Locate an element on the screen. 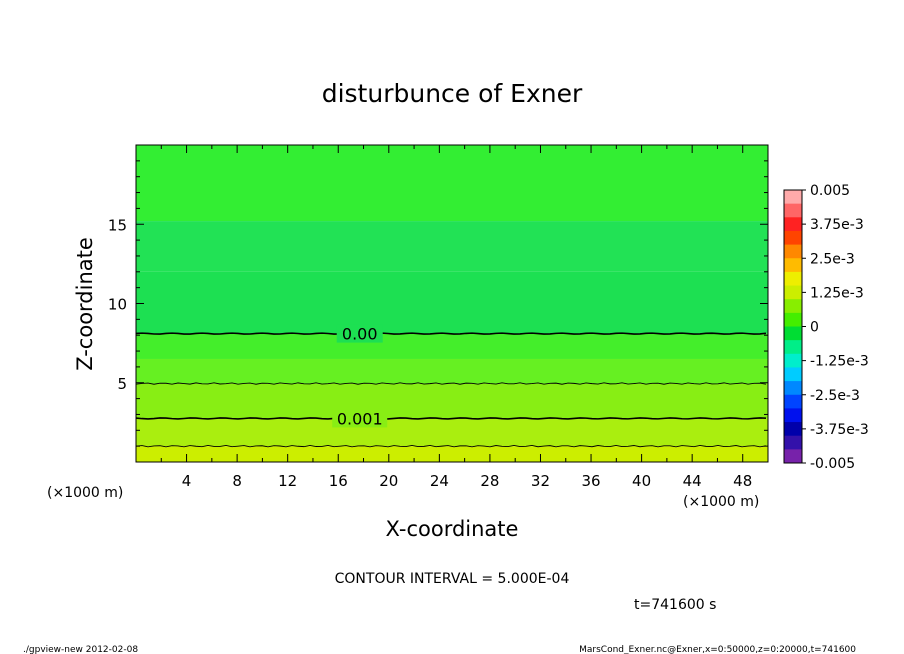 This screenshot has height=654, width=904. x-tick-label: 4 is located at coordinates (187, 481).